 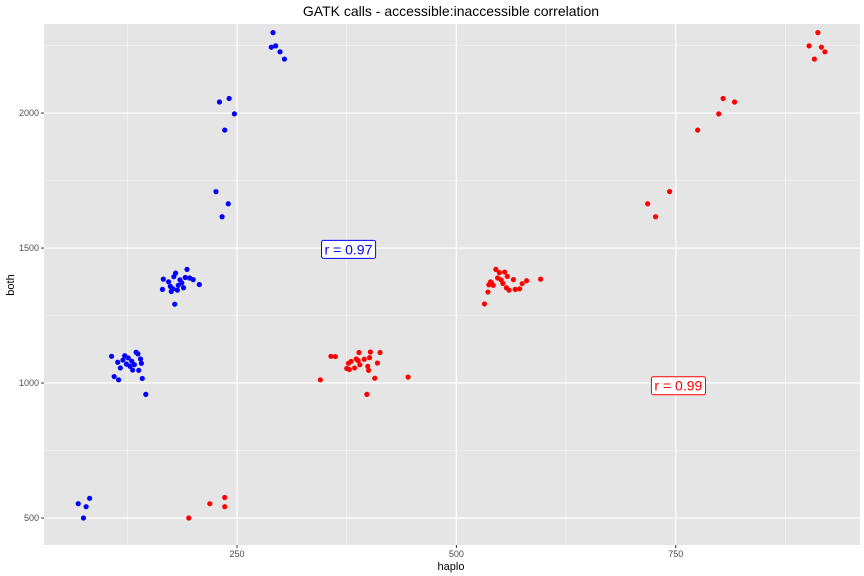 What do you see at coordinates (11, 284) in the screenshot?
I see `y-axis-title: both` at bounding box center [11, 284].